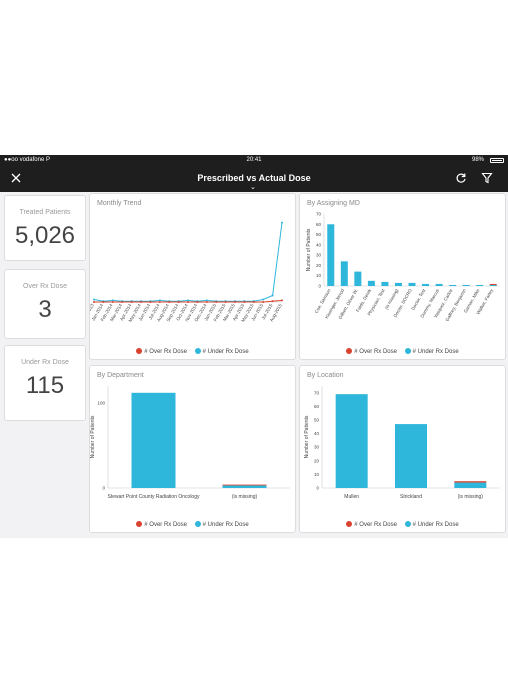 This screenshot has height=696, width=508. I want to click on kpi-label: Over Rx Dose, so click(45, 286).